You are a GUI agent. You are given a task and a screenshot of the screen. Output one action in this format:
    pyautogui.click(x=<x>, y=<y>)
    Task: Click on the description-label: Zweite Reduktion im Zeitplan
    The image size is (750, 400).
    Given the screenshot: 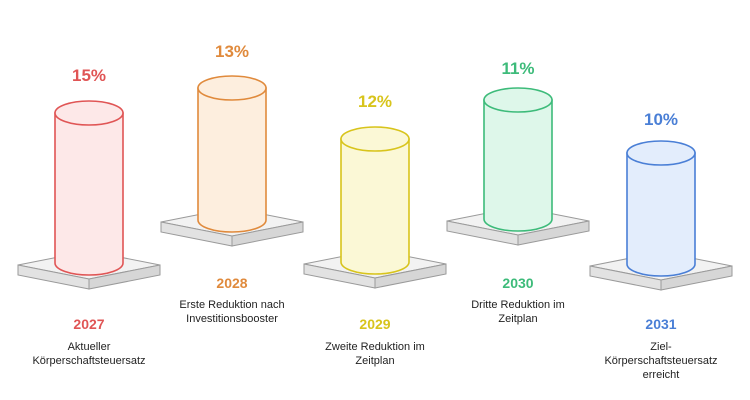 What is the action you would take?
    pyautogui.click(x=375, y=354)
    